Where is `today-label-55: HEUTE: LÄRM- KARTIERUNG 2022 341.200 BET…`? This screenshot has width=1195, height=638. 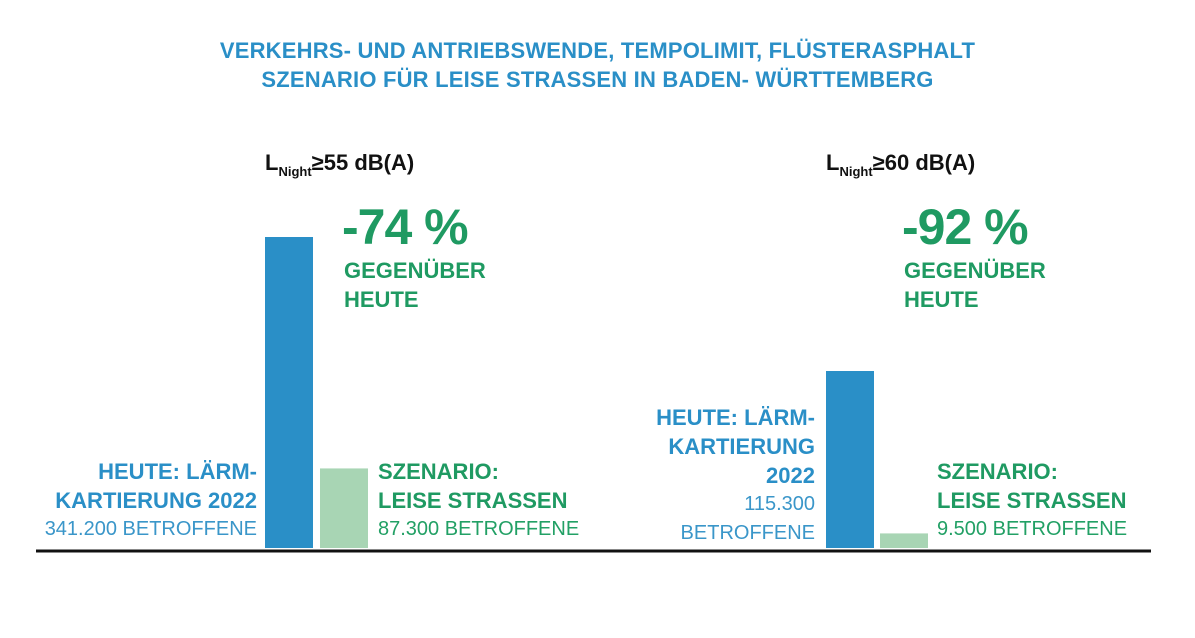
today-label-55: HEUTE: LÄRM- KARTIERUNG 2022 341.200 BET… is located at coordinates (151, 500).